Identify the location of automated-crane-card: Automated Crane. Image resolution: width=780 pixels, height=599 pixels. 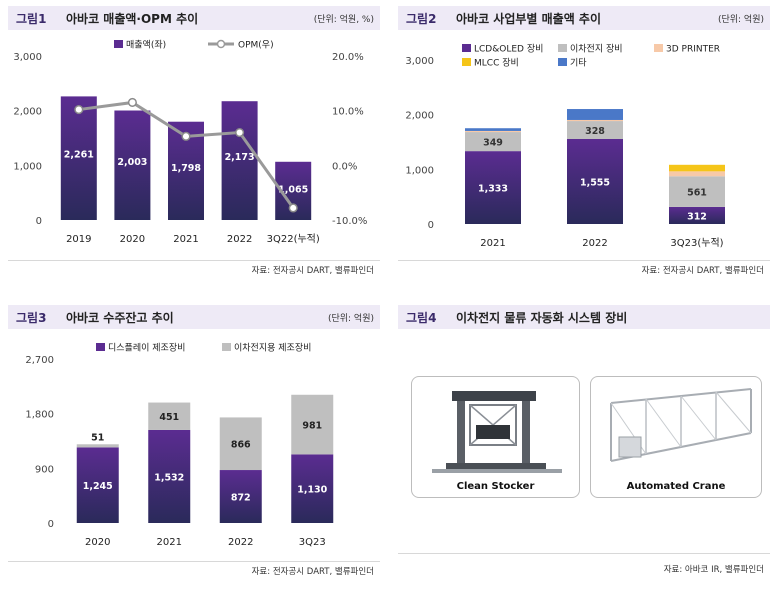
(676, 437).